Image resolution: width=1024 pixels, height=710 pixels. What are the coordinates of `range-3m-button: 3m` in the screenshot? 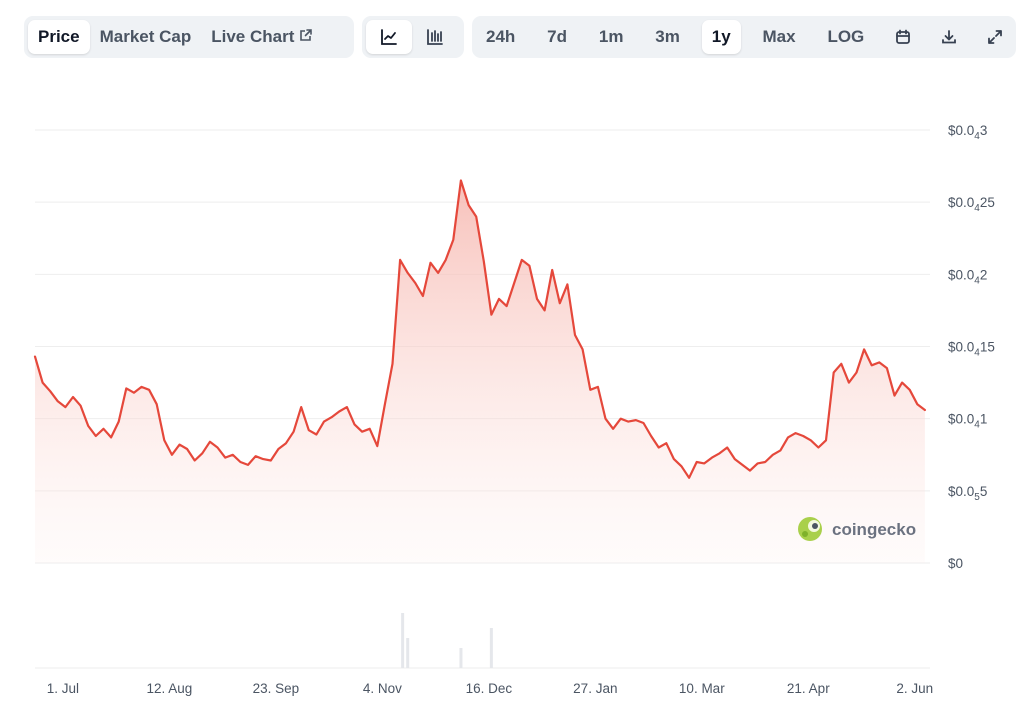 It's located at (667, 36).